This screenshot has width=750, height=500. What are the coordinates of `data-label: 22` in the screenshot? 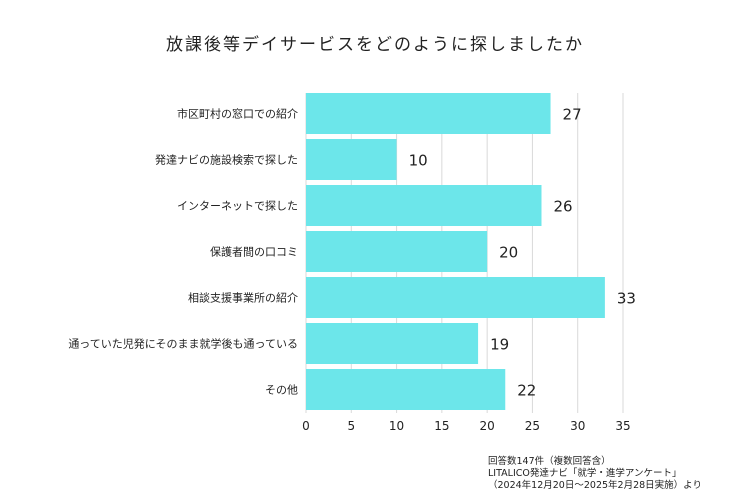 It's located at (526, 391).